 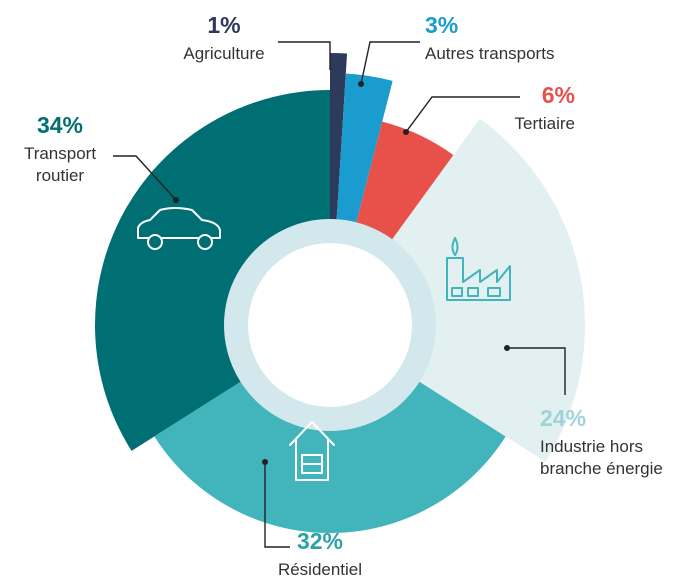 I want to click on category-label: Autres transports, so click(x=490, y=53).